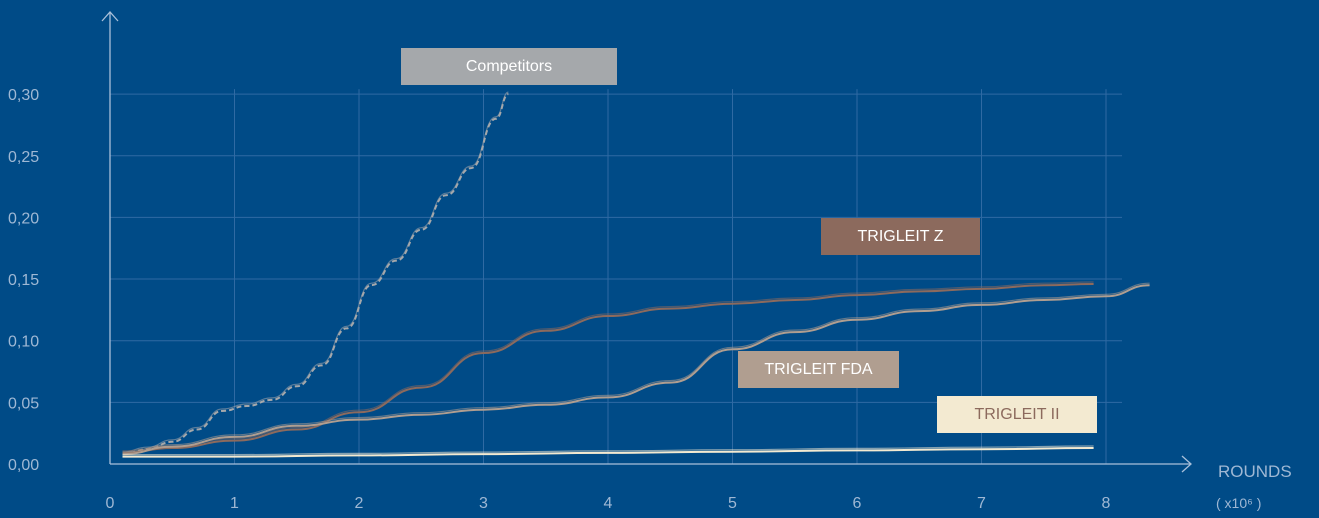 The image size is (1319, 518). What do you see at coordinates (359, 503) in the screenshot?
I see `x-tick-label: 2` at bounding box center [359, 503].